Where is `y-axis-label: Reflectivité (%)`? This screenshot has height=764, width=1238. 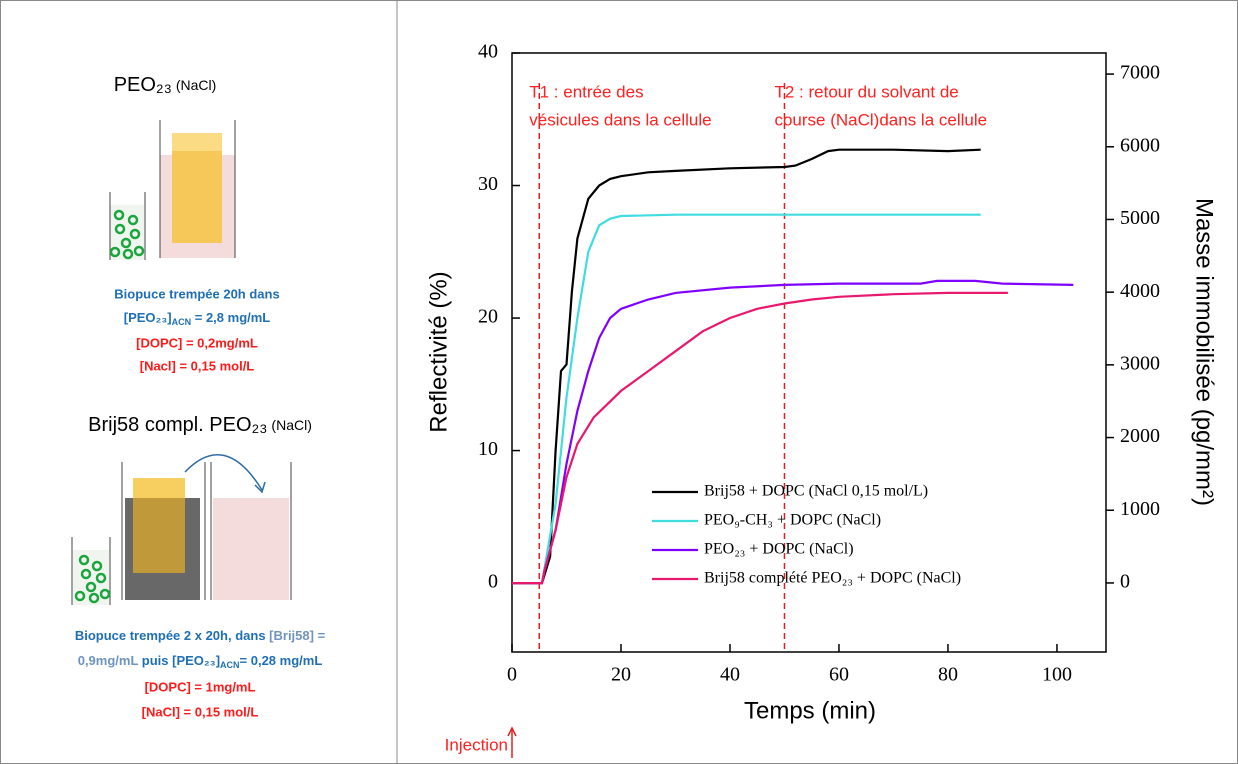 y-axis-label: Reflectivité (%) is located at coordinates (438, 351).